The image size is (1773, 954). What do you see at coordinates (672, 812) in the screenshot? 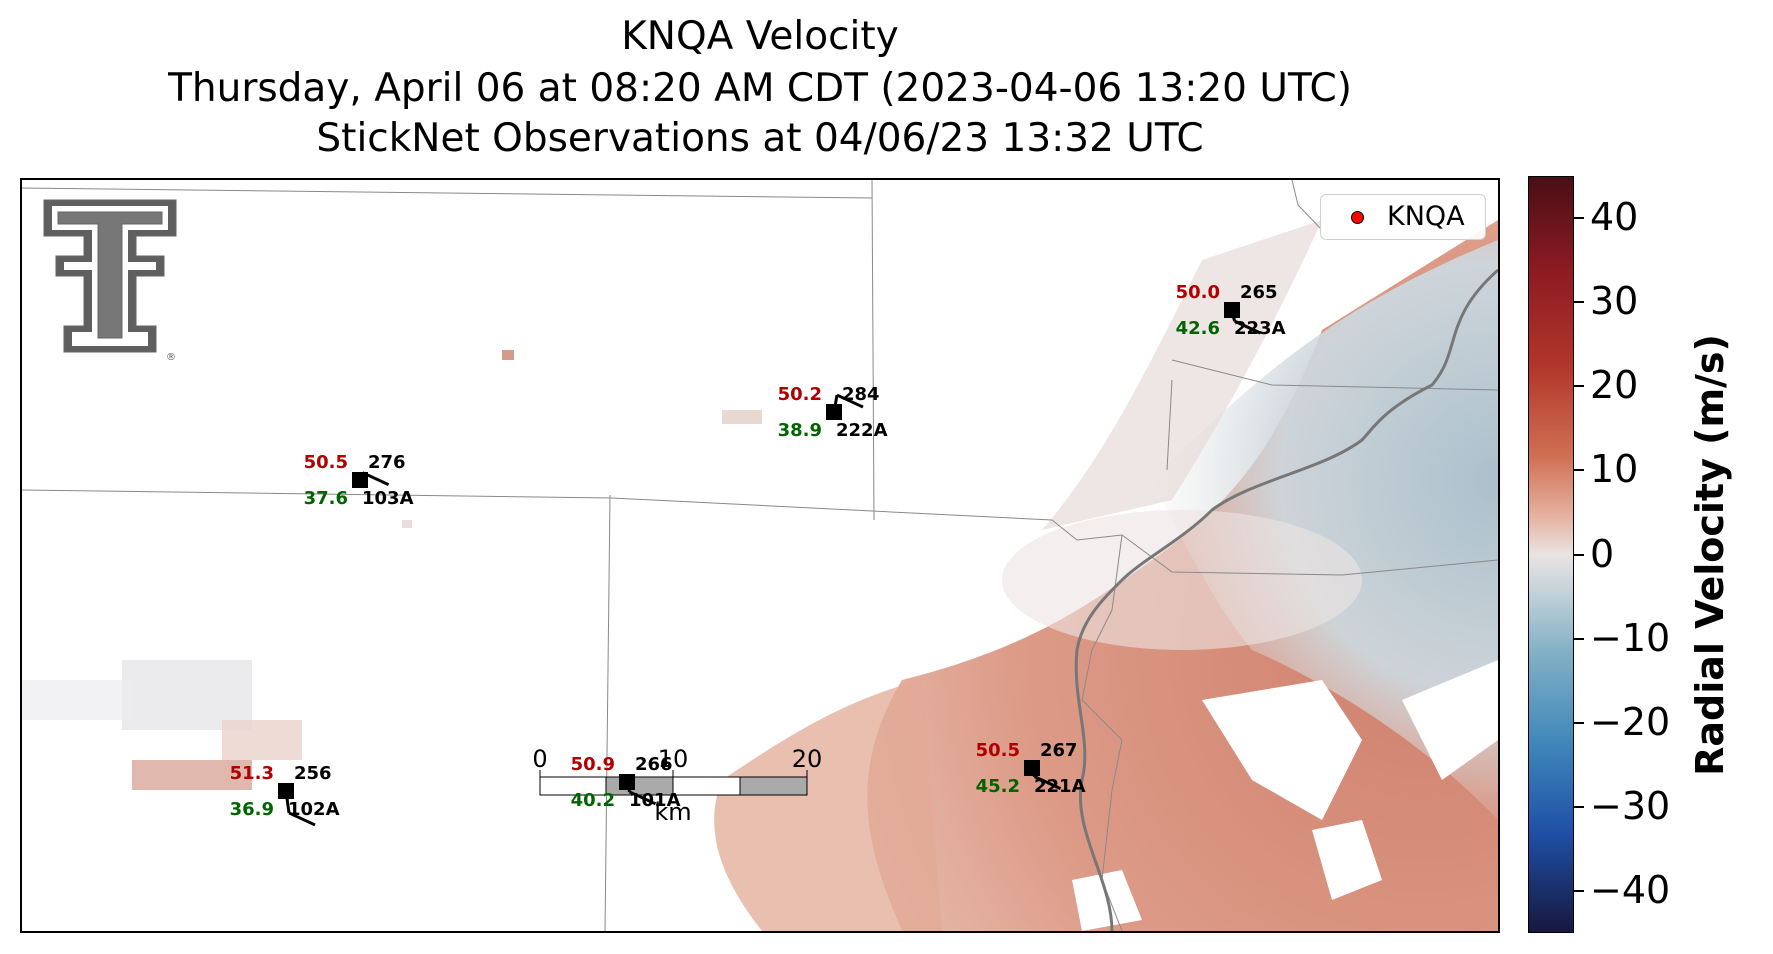
I see `scale-unit: km` at bounding box center [672, 812].